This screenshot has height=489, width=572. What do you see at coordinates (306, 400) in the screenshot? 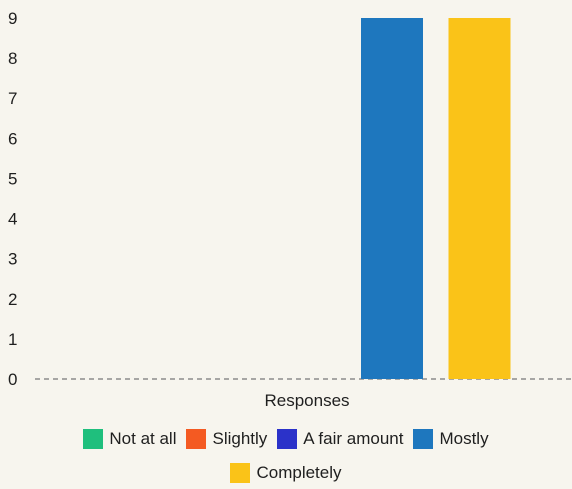
I see `x-axis-label: Responses` at bounding box center [306, 400].